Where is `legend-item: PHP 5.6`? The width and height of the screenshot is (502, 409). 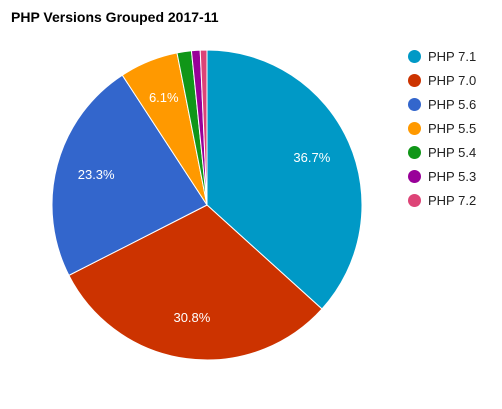 legend-item: PHP 5.6 is located at coordinates (442, 104).